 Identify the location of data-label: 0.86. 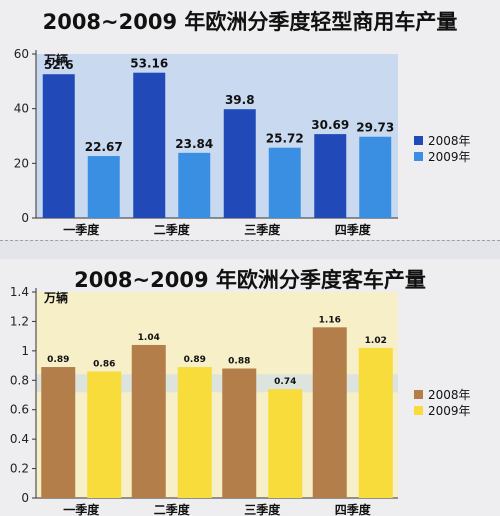
(104, 364).